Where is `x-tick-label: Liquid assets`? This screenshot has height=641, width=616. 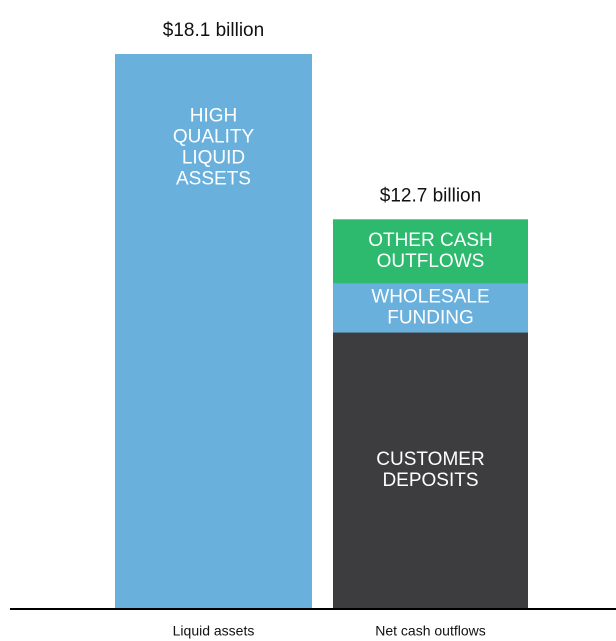 x-tick-label: Liquid assets is located at coordinates (214, 631).